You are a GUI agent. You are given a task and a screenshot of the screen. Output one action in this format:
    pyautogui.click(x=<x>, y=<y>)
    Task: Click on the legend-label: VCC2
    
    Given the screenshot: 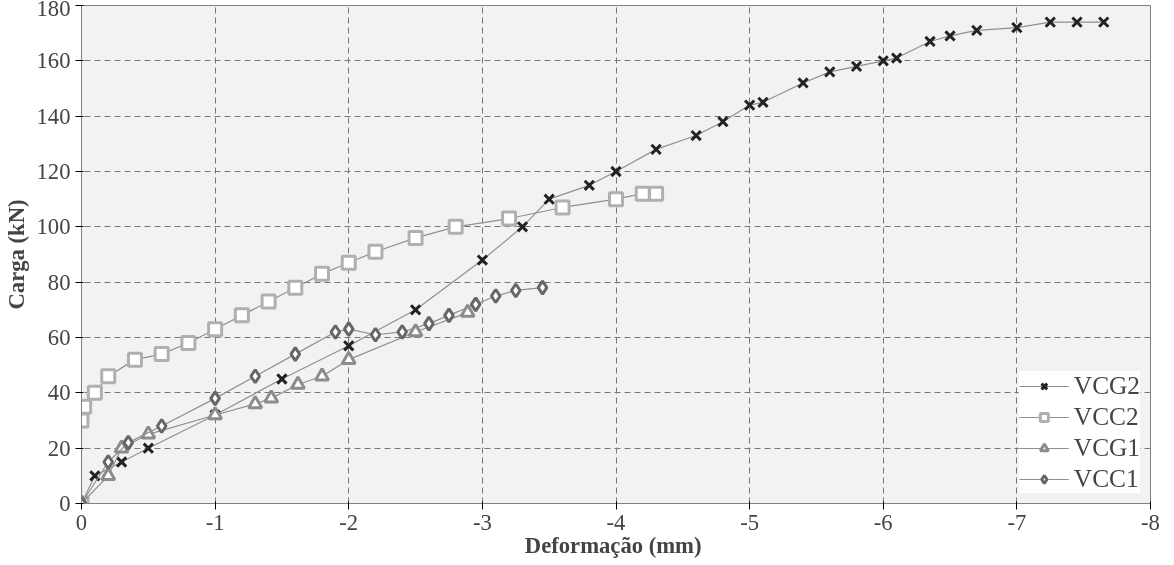 What is the action you would take?
    pyautogui.click(x=1106, y=416)
    